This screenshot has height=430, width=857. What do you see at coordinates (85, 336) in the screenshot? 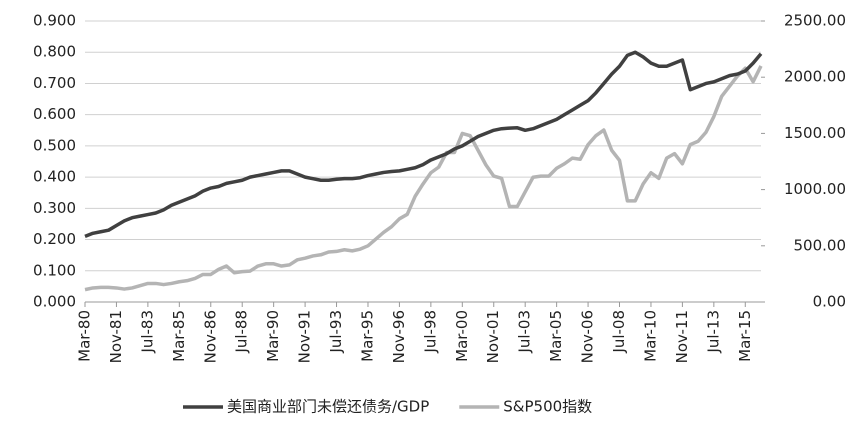
I see `x-tick-label: Mar-80` at bounding box center [85, 336].